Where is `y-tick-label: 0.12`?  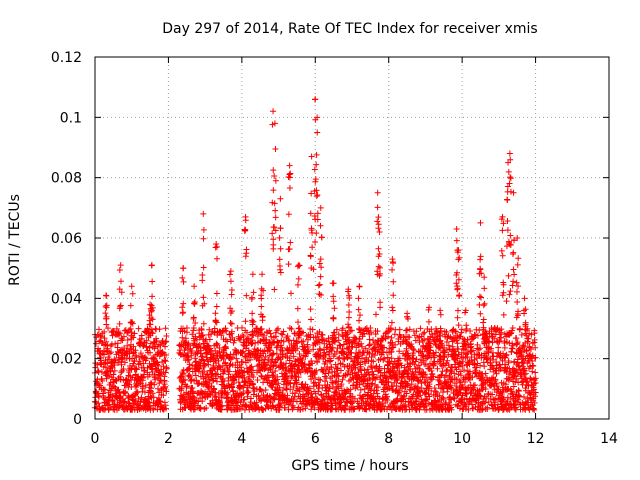
y-tick-label: 0.12 is located at coordinates (66, 58).